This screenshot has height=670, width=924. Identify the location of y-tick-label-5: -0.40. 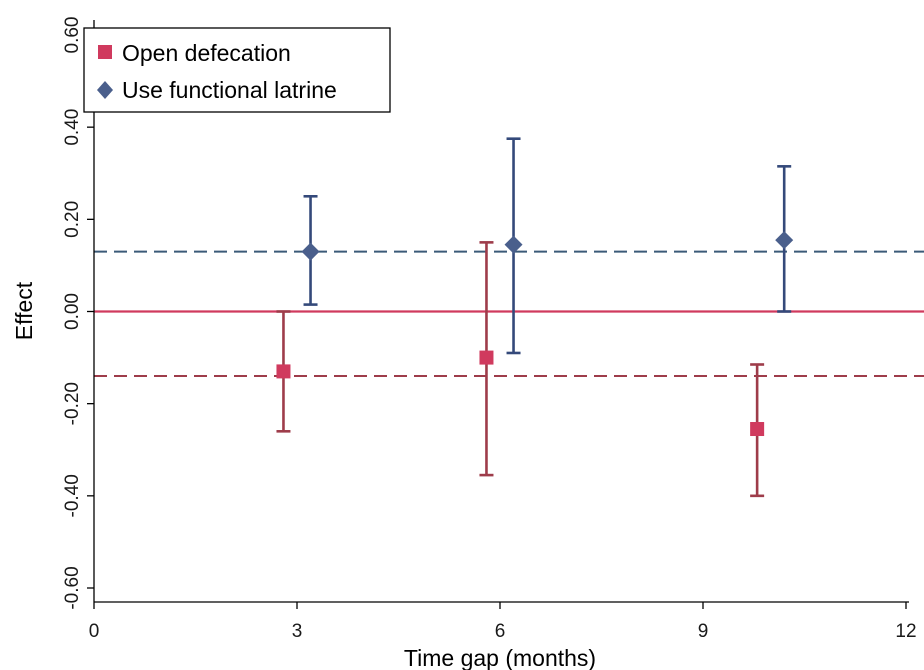
(72, 495).